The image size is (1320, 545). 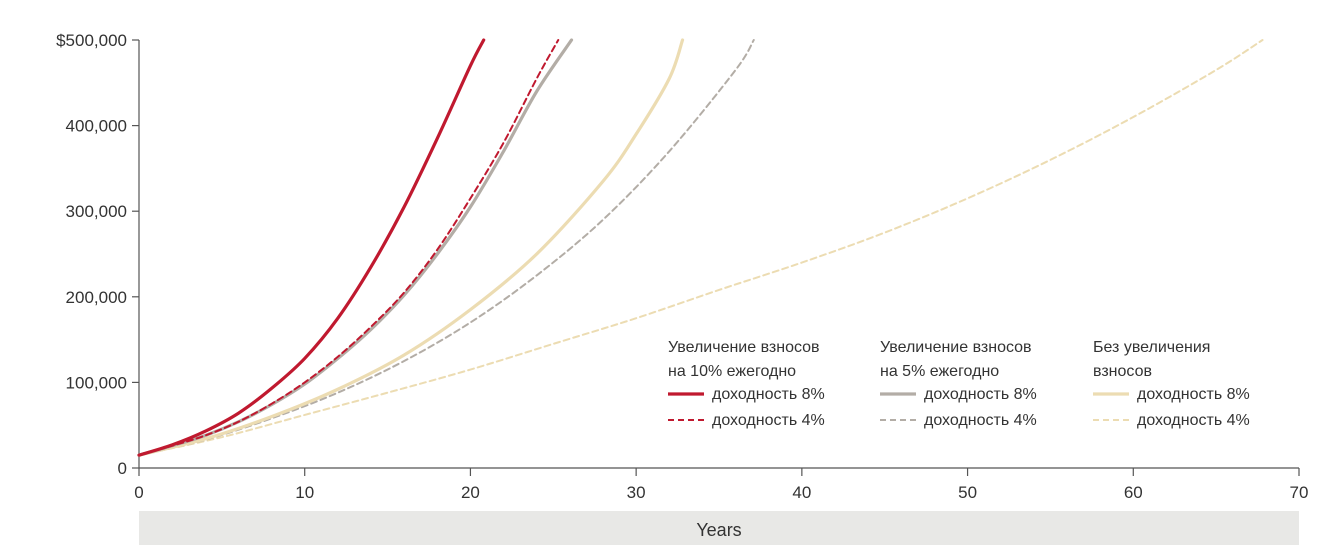 I want to click on legend-group-title: взносов, so click(x=1122, y=371).